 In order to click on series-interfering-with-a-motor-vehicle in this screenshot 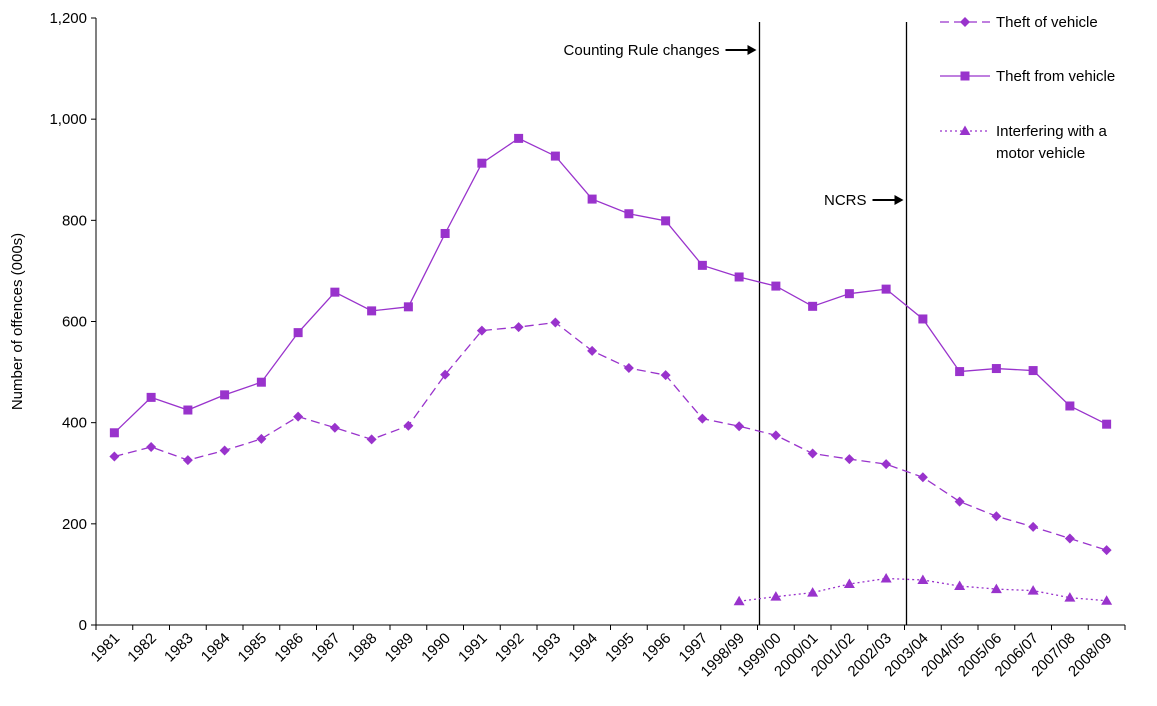, I will do `click(923, 589)`.